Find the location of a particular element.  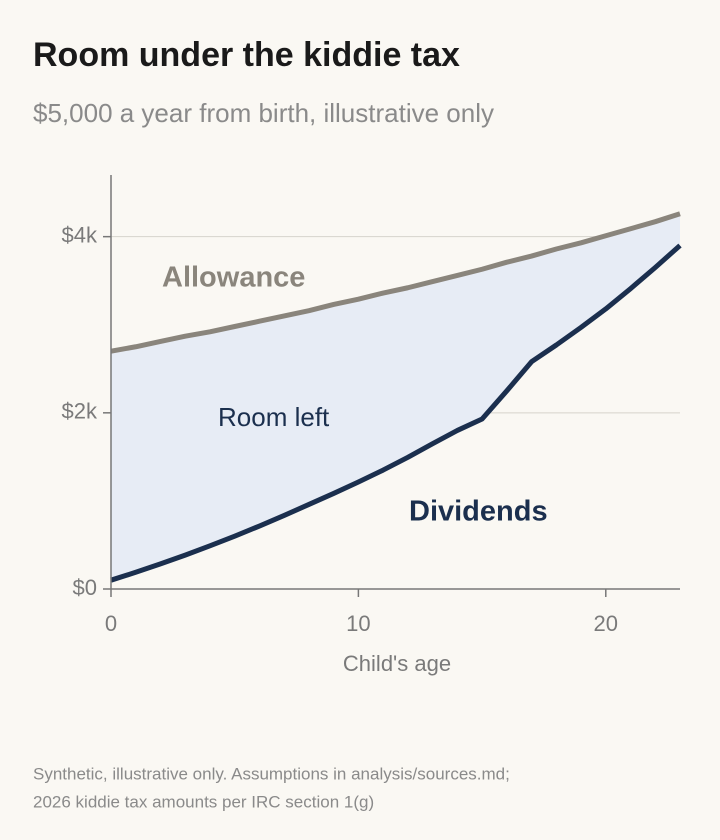

series-label: Dividends is located at coordinates (478, 512).